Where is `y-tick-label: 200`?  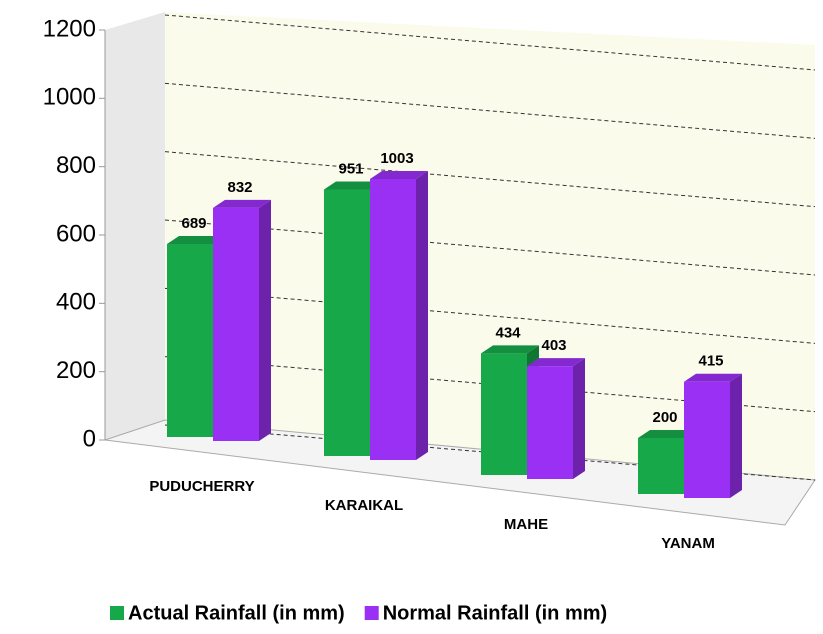
y-tick-label: 200 is located at coordinates (76, 370).